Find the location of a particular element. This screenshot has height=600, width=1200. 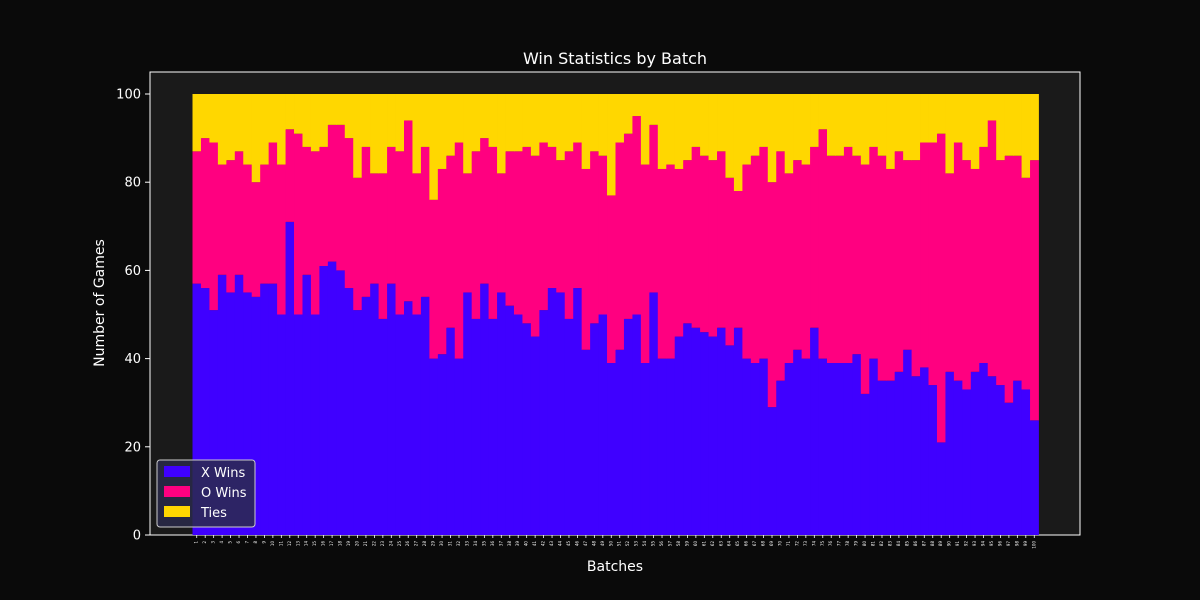

x-tick-label: 97 is located at coordinates (1008, 544).